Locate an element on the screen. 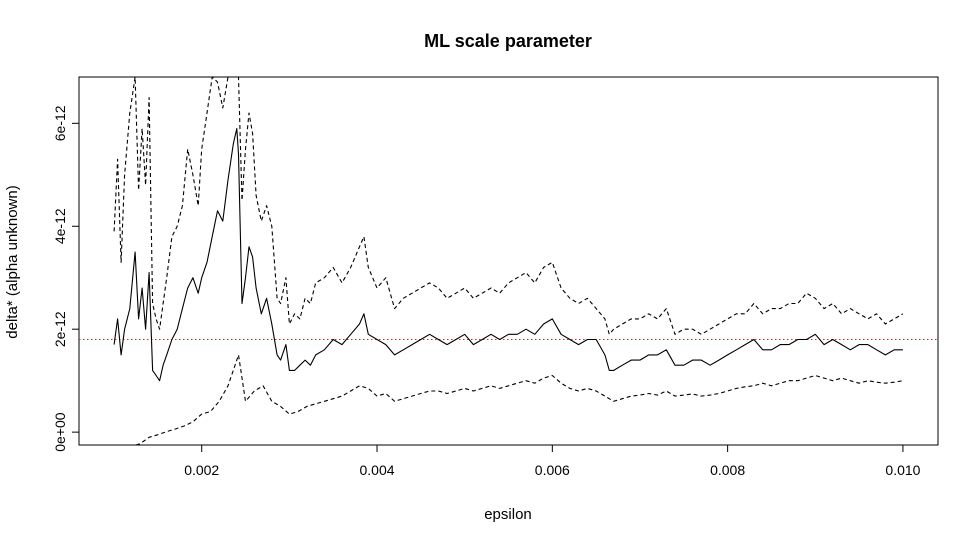  y-axis: 0e+00 2e-12 4e-12 6e-12 is located at coordinates (66, 278).